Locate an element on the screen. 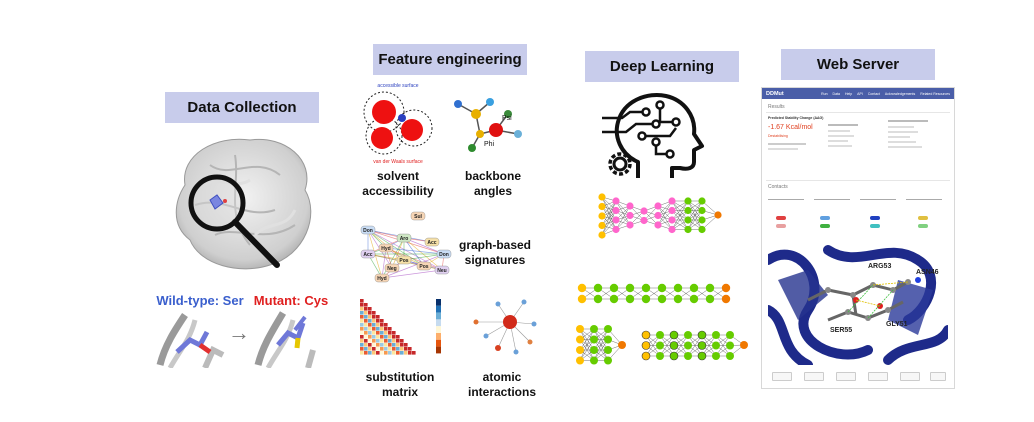 The height and width of the screenshot is (422, 1034). graph-node-label: Acc is located at coordinates (367, 255).